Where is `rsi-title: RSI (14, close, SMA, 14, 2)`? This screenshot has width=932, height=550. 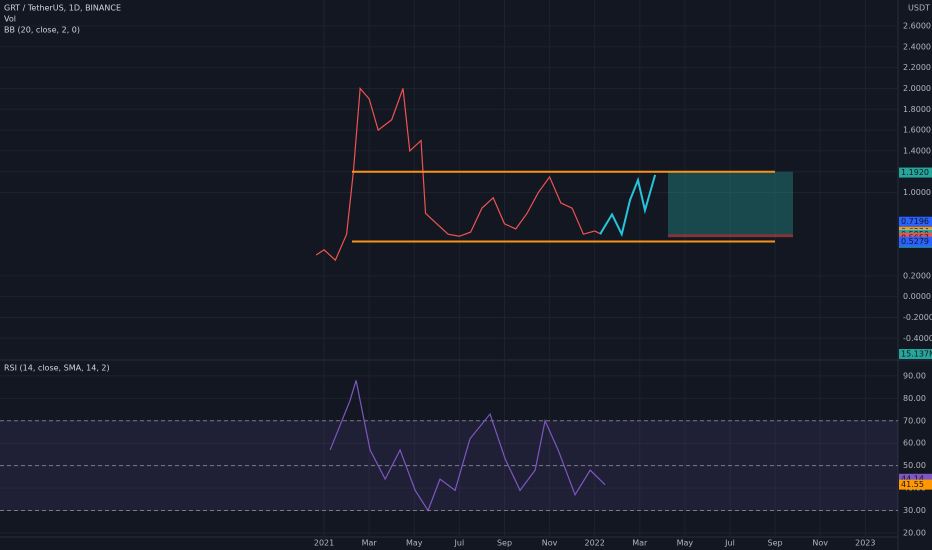 rsi-title: RSI (14, close, SMA, 14, 2) is located at coordinates (57, 368).